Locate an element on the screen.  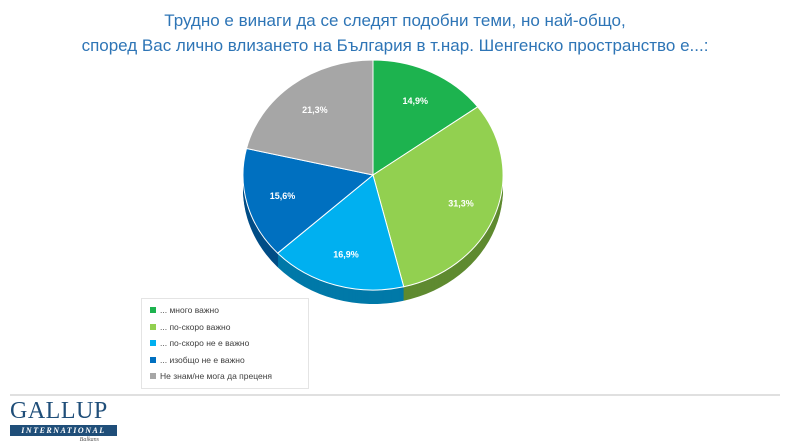
logo-name: GALLUP is located at coordinates (59, 411).